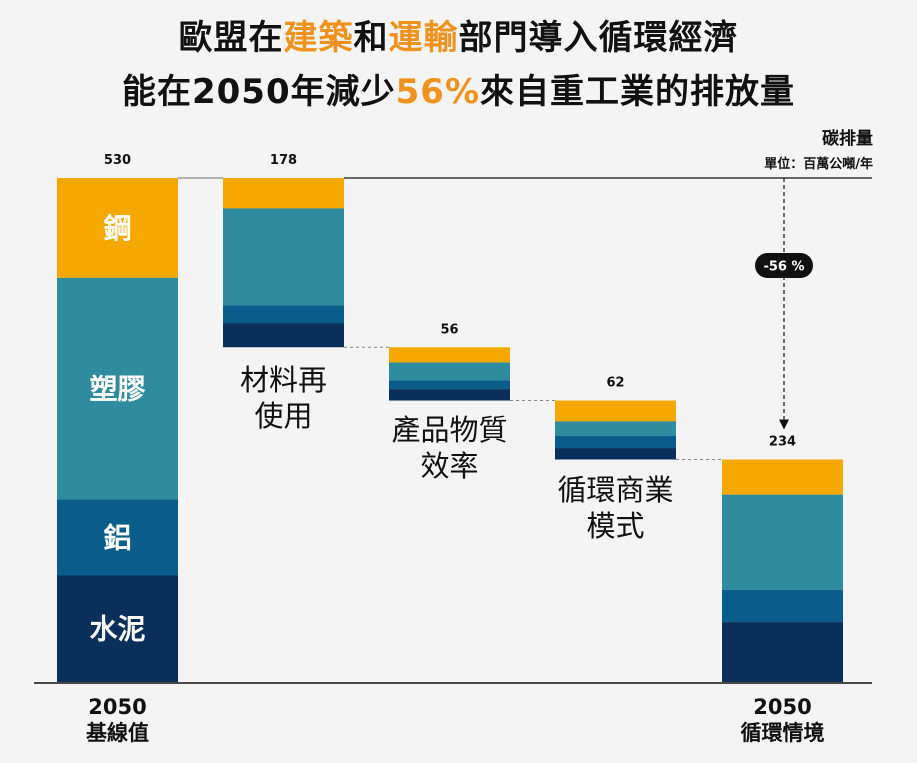 This screenshot has width=917, height=763. What do you see at coordinates (258, 92) in the screenshot?
I see `title-text-2a: 能在2050年減少` at bounding box center [258, 92].